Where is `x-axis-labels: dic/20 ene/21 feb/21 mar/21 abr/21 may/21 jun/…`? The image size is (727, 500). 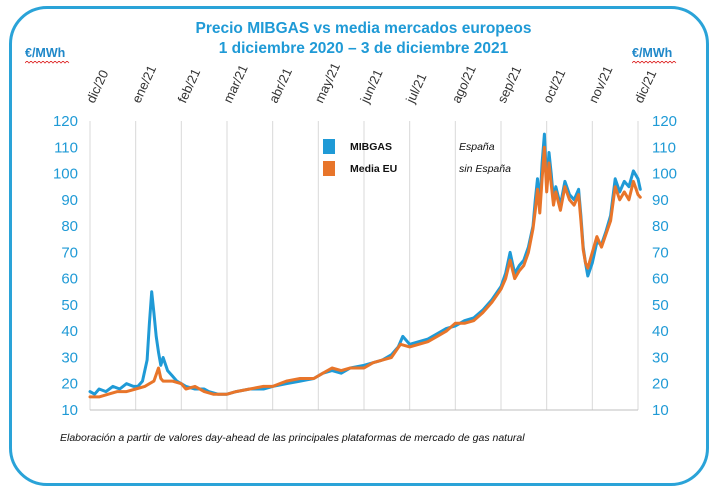 x-axis-labels: dic/20 ene/21 feb/21 mar/21 abr/21 may/21 jun/… is located at coordinates (371, 83).